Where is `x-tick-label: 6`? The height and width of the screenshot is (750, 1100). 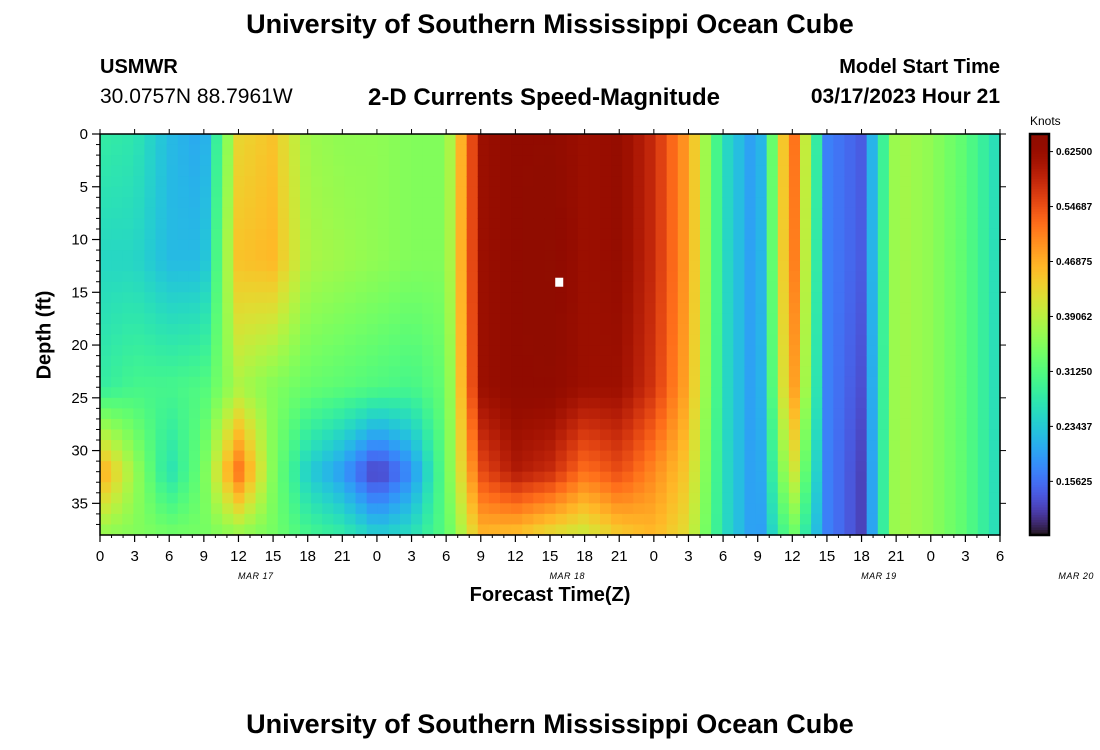
x-tick-label: 6 is located at coordinates (723, 556).